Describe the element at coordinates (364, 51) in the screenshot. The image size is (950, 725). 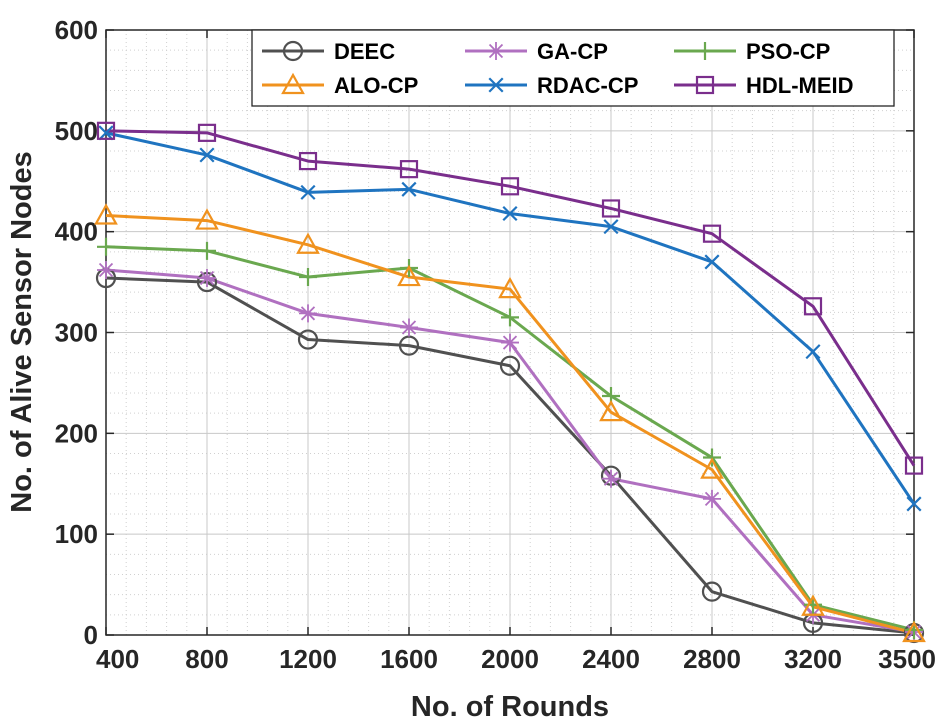
I see `legend-label-deec: DEEC` at that location.